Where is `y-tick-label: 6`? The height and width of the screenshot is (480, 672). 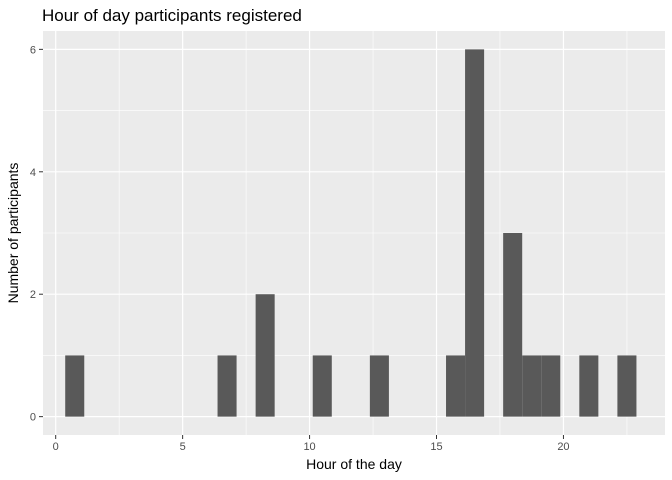
y-tick-label: 6 is located at coordinates (33, 50).